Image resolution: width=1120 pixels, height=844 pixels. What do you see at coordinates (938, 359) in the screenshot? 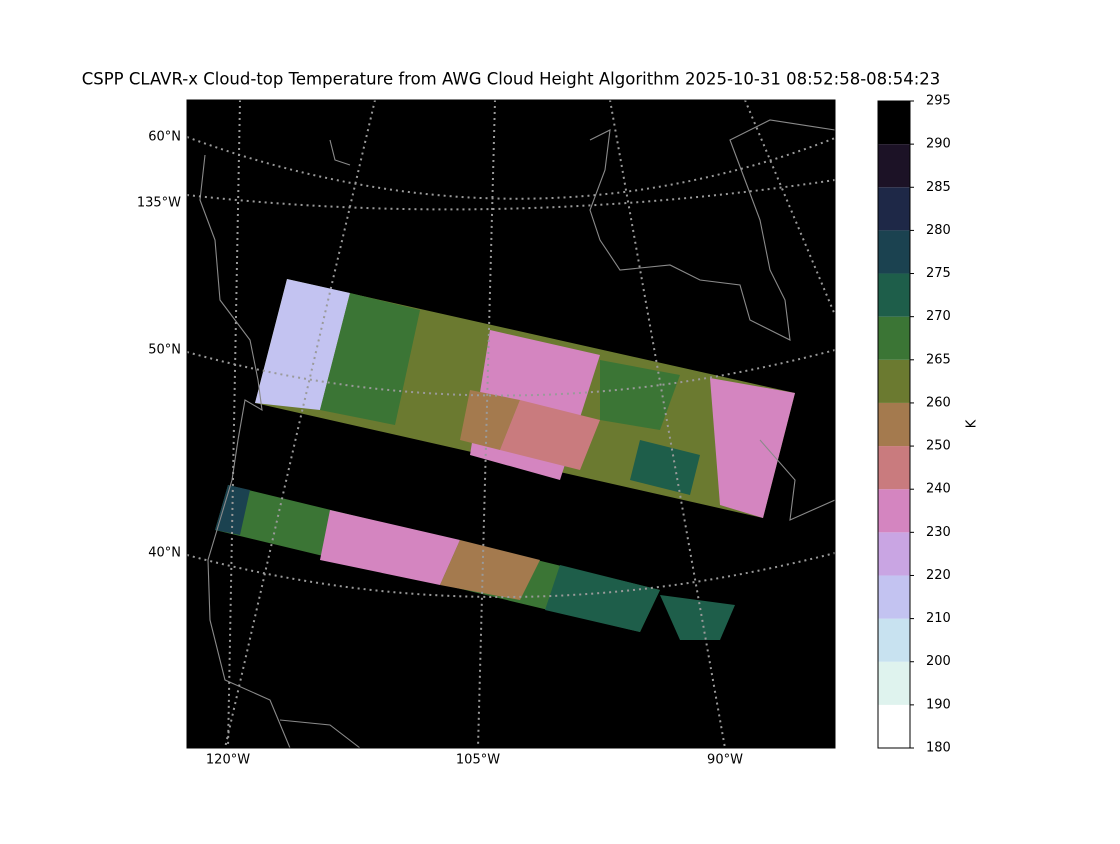
I see `colorbar-tick-label: 265` at bounding box center [938, 359].